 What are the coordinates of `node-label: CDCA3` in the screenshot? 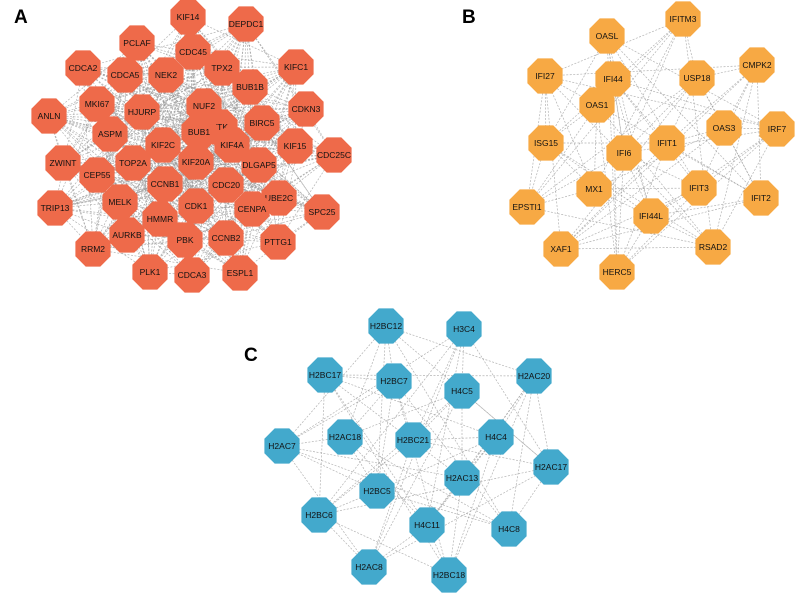 It's located at (192, 275).